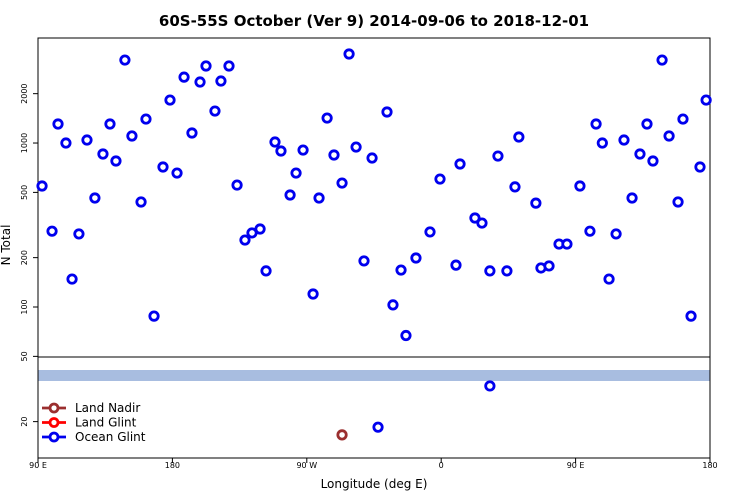  I want to click on y-tick-label: 20, so click(24, 422).